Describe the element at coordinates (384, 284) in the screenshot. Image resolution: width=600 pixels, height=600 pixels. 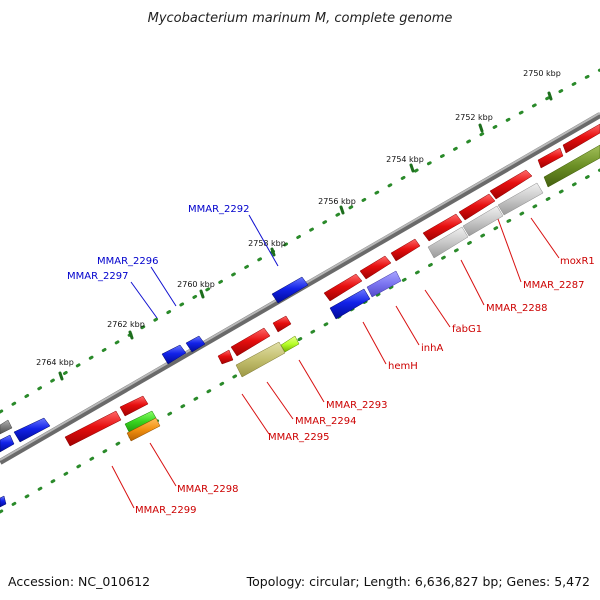
I see `feature-lavender` at that location.